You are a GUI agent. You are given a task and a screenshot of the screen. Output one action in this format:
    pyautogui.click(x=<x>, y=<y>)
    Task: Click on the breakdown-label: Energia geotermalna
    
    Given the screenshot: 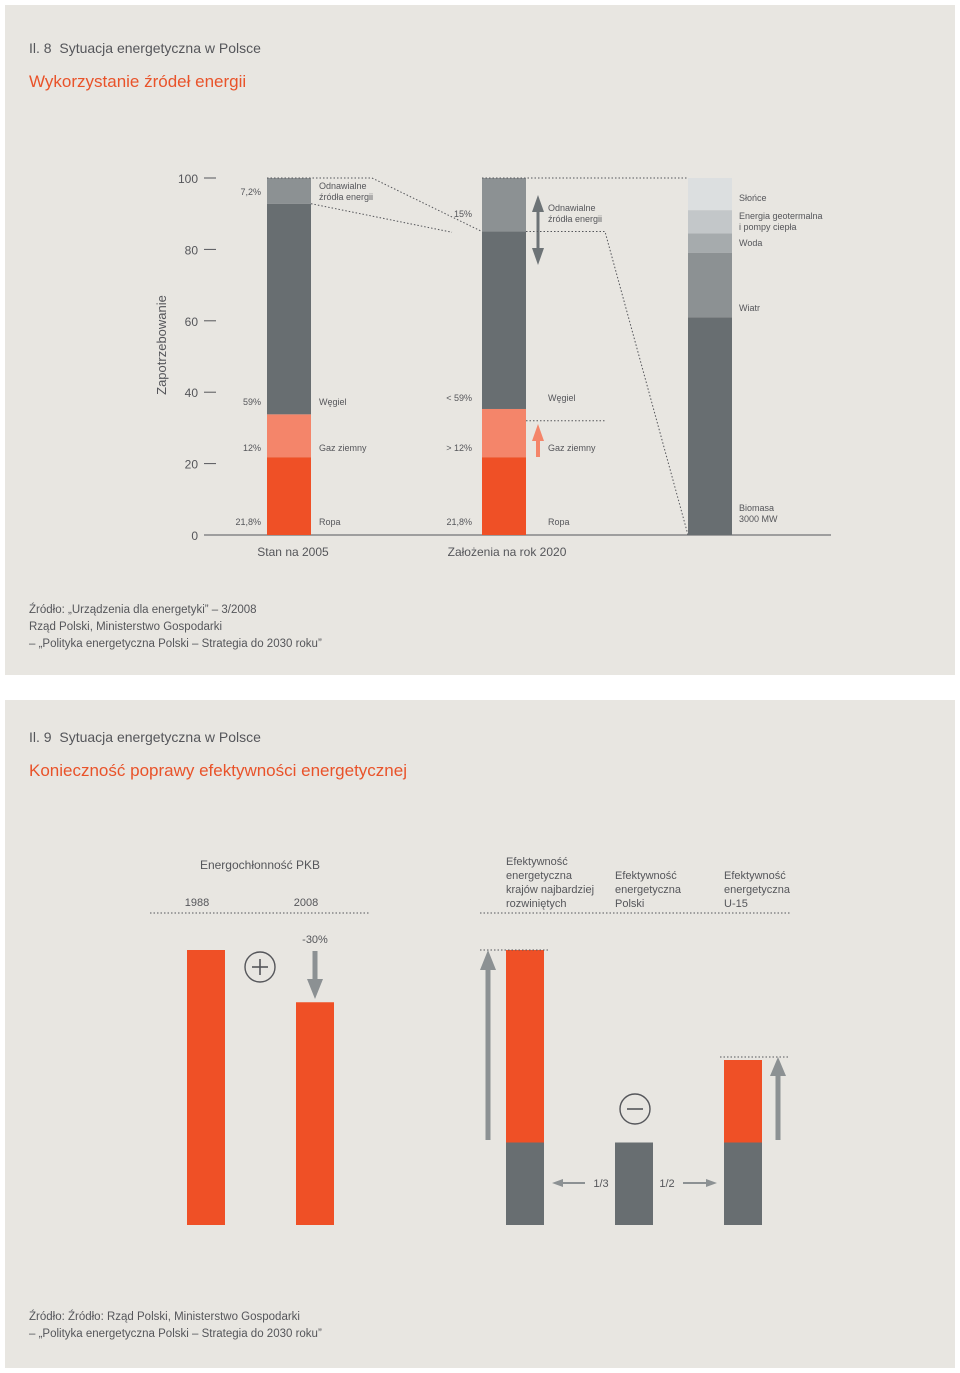 What is the action you would take?
    pyautogui.click(x=781, y=216)
    